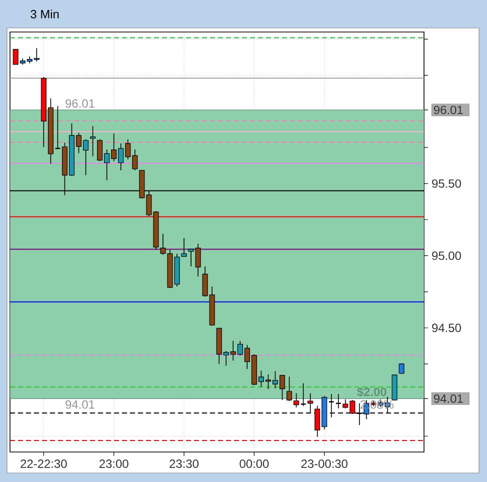 The image size is (487, 482). What do you see at coordinates (80, 404) in the screenshot?
I see `annotation: 94.01` at bounding box center [80, 404].